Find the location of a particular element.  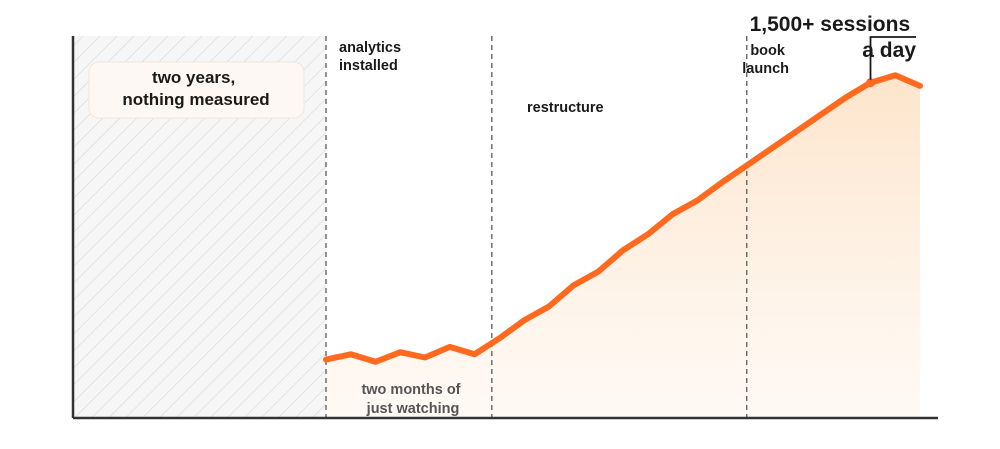

region-label: two years, nothing measured is located at coordinates (195, 88).